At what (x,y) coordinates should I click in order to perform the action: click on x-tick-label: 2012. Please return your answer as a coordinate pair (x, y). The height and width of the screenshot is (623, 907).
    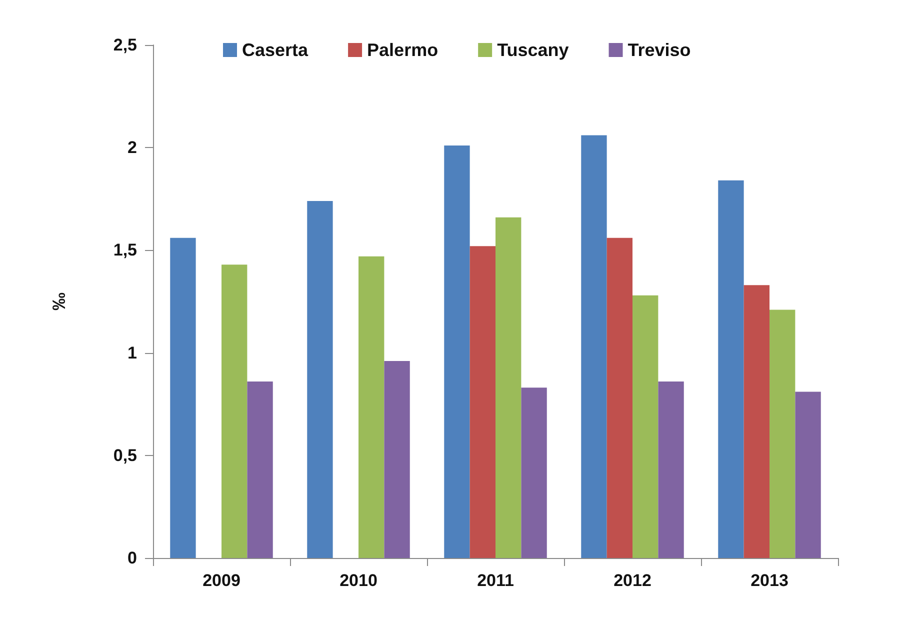
    Looking at the image, I should click on (633, 580).